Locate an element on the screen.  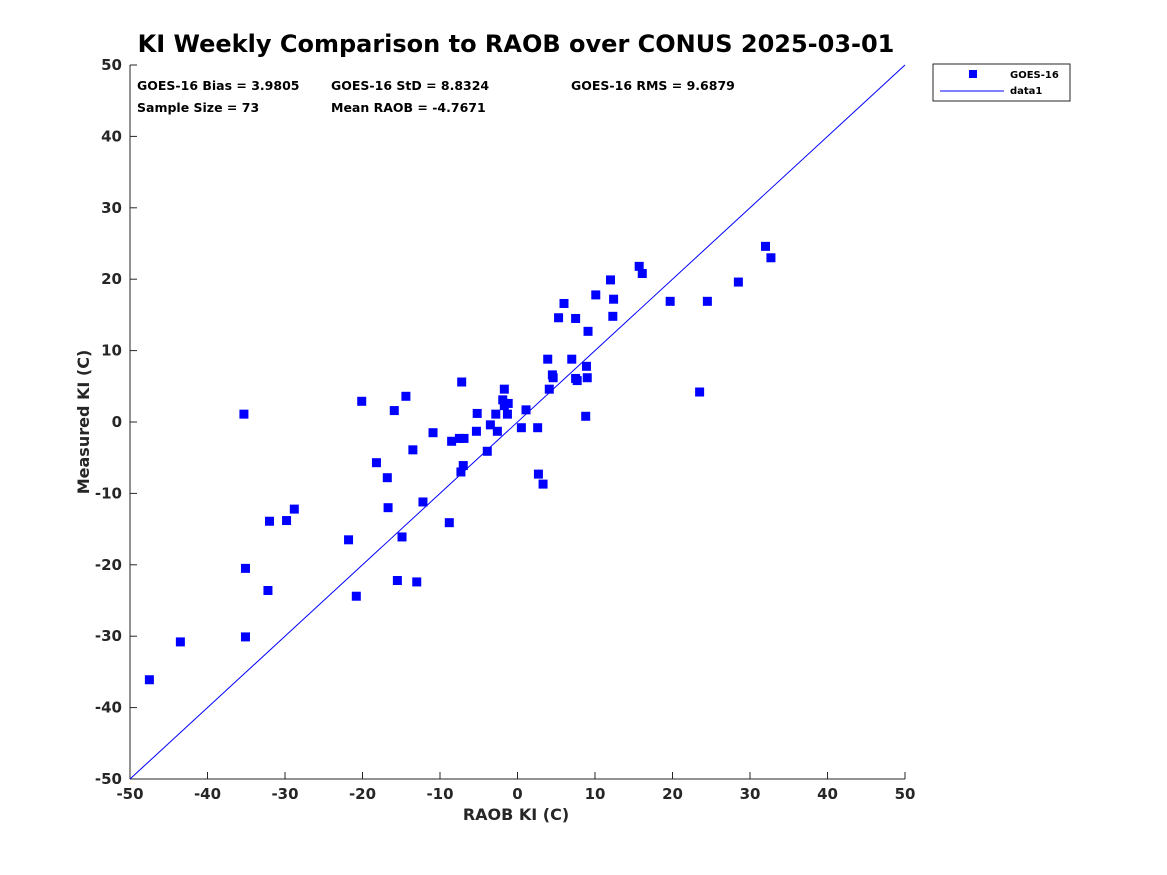
y-tick-label: 20 is located at coordinates (111, 279).